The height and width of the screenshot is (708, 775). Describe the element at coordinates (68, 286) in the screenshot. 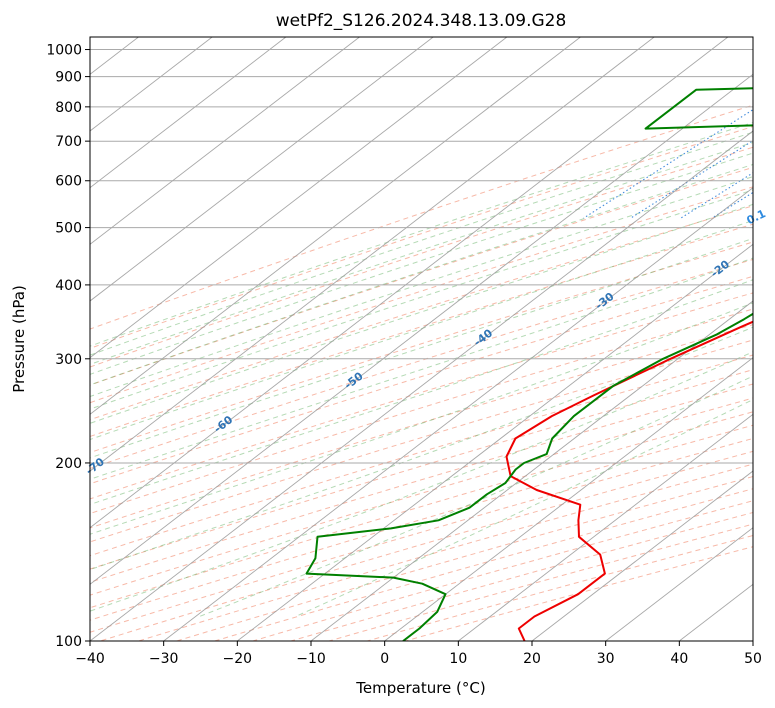

I see `y-tick-label: 400` at that location.